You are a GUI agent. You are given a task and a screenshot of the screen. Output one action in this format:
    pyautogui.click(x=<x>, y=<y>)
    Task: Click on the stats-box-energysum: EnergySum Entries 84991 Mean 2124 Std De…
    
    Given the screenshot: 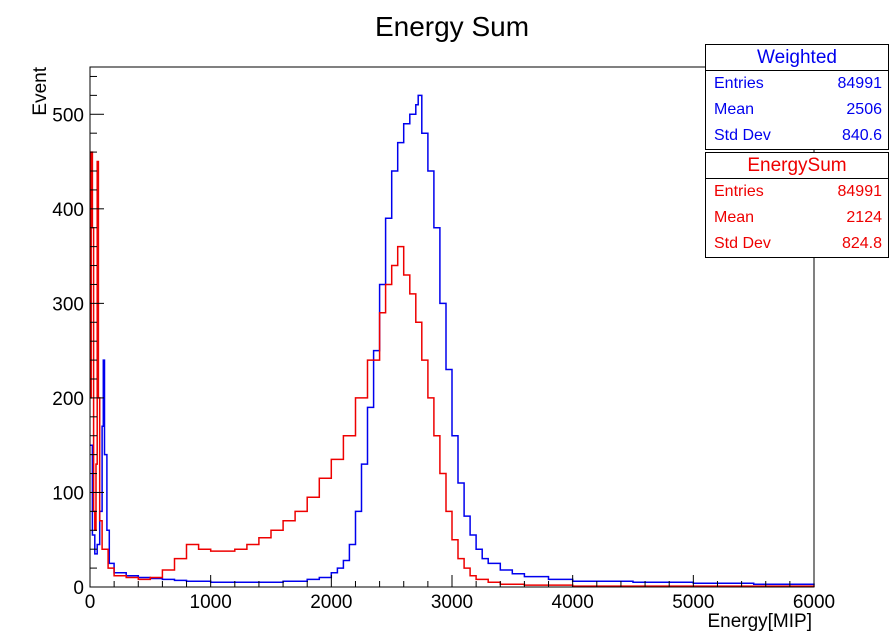 What is the action you would take?
    pyautogui.click(x=797, y=205)
    